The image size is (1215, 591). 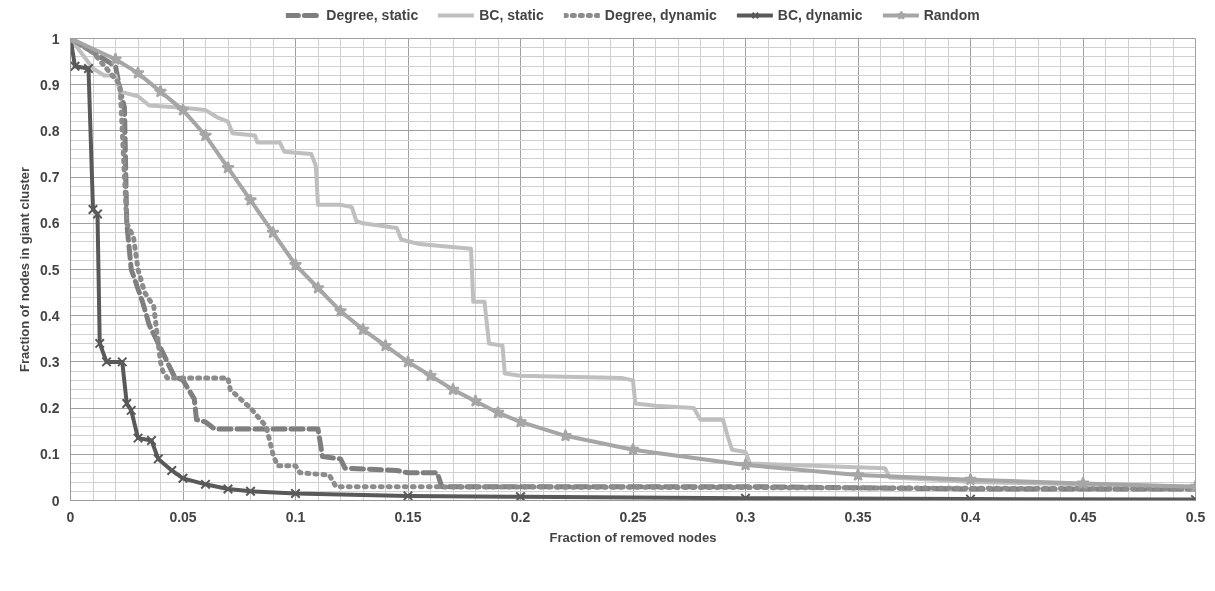 I want to click on legend-label: BC, dynamic, so click(x=820, y=15).